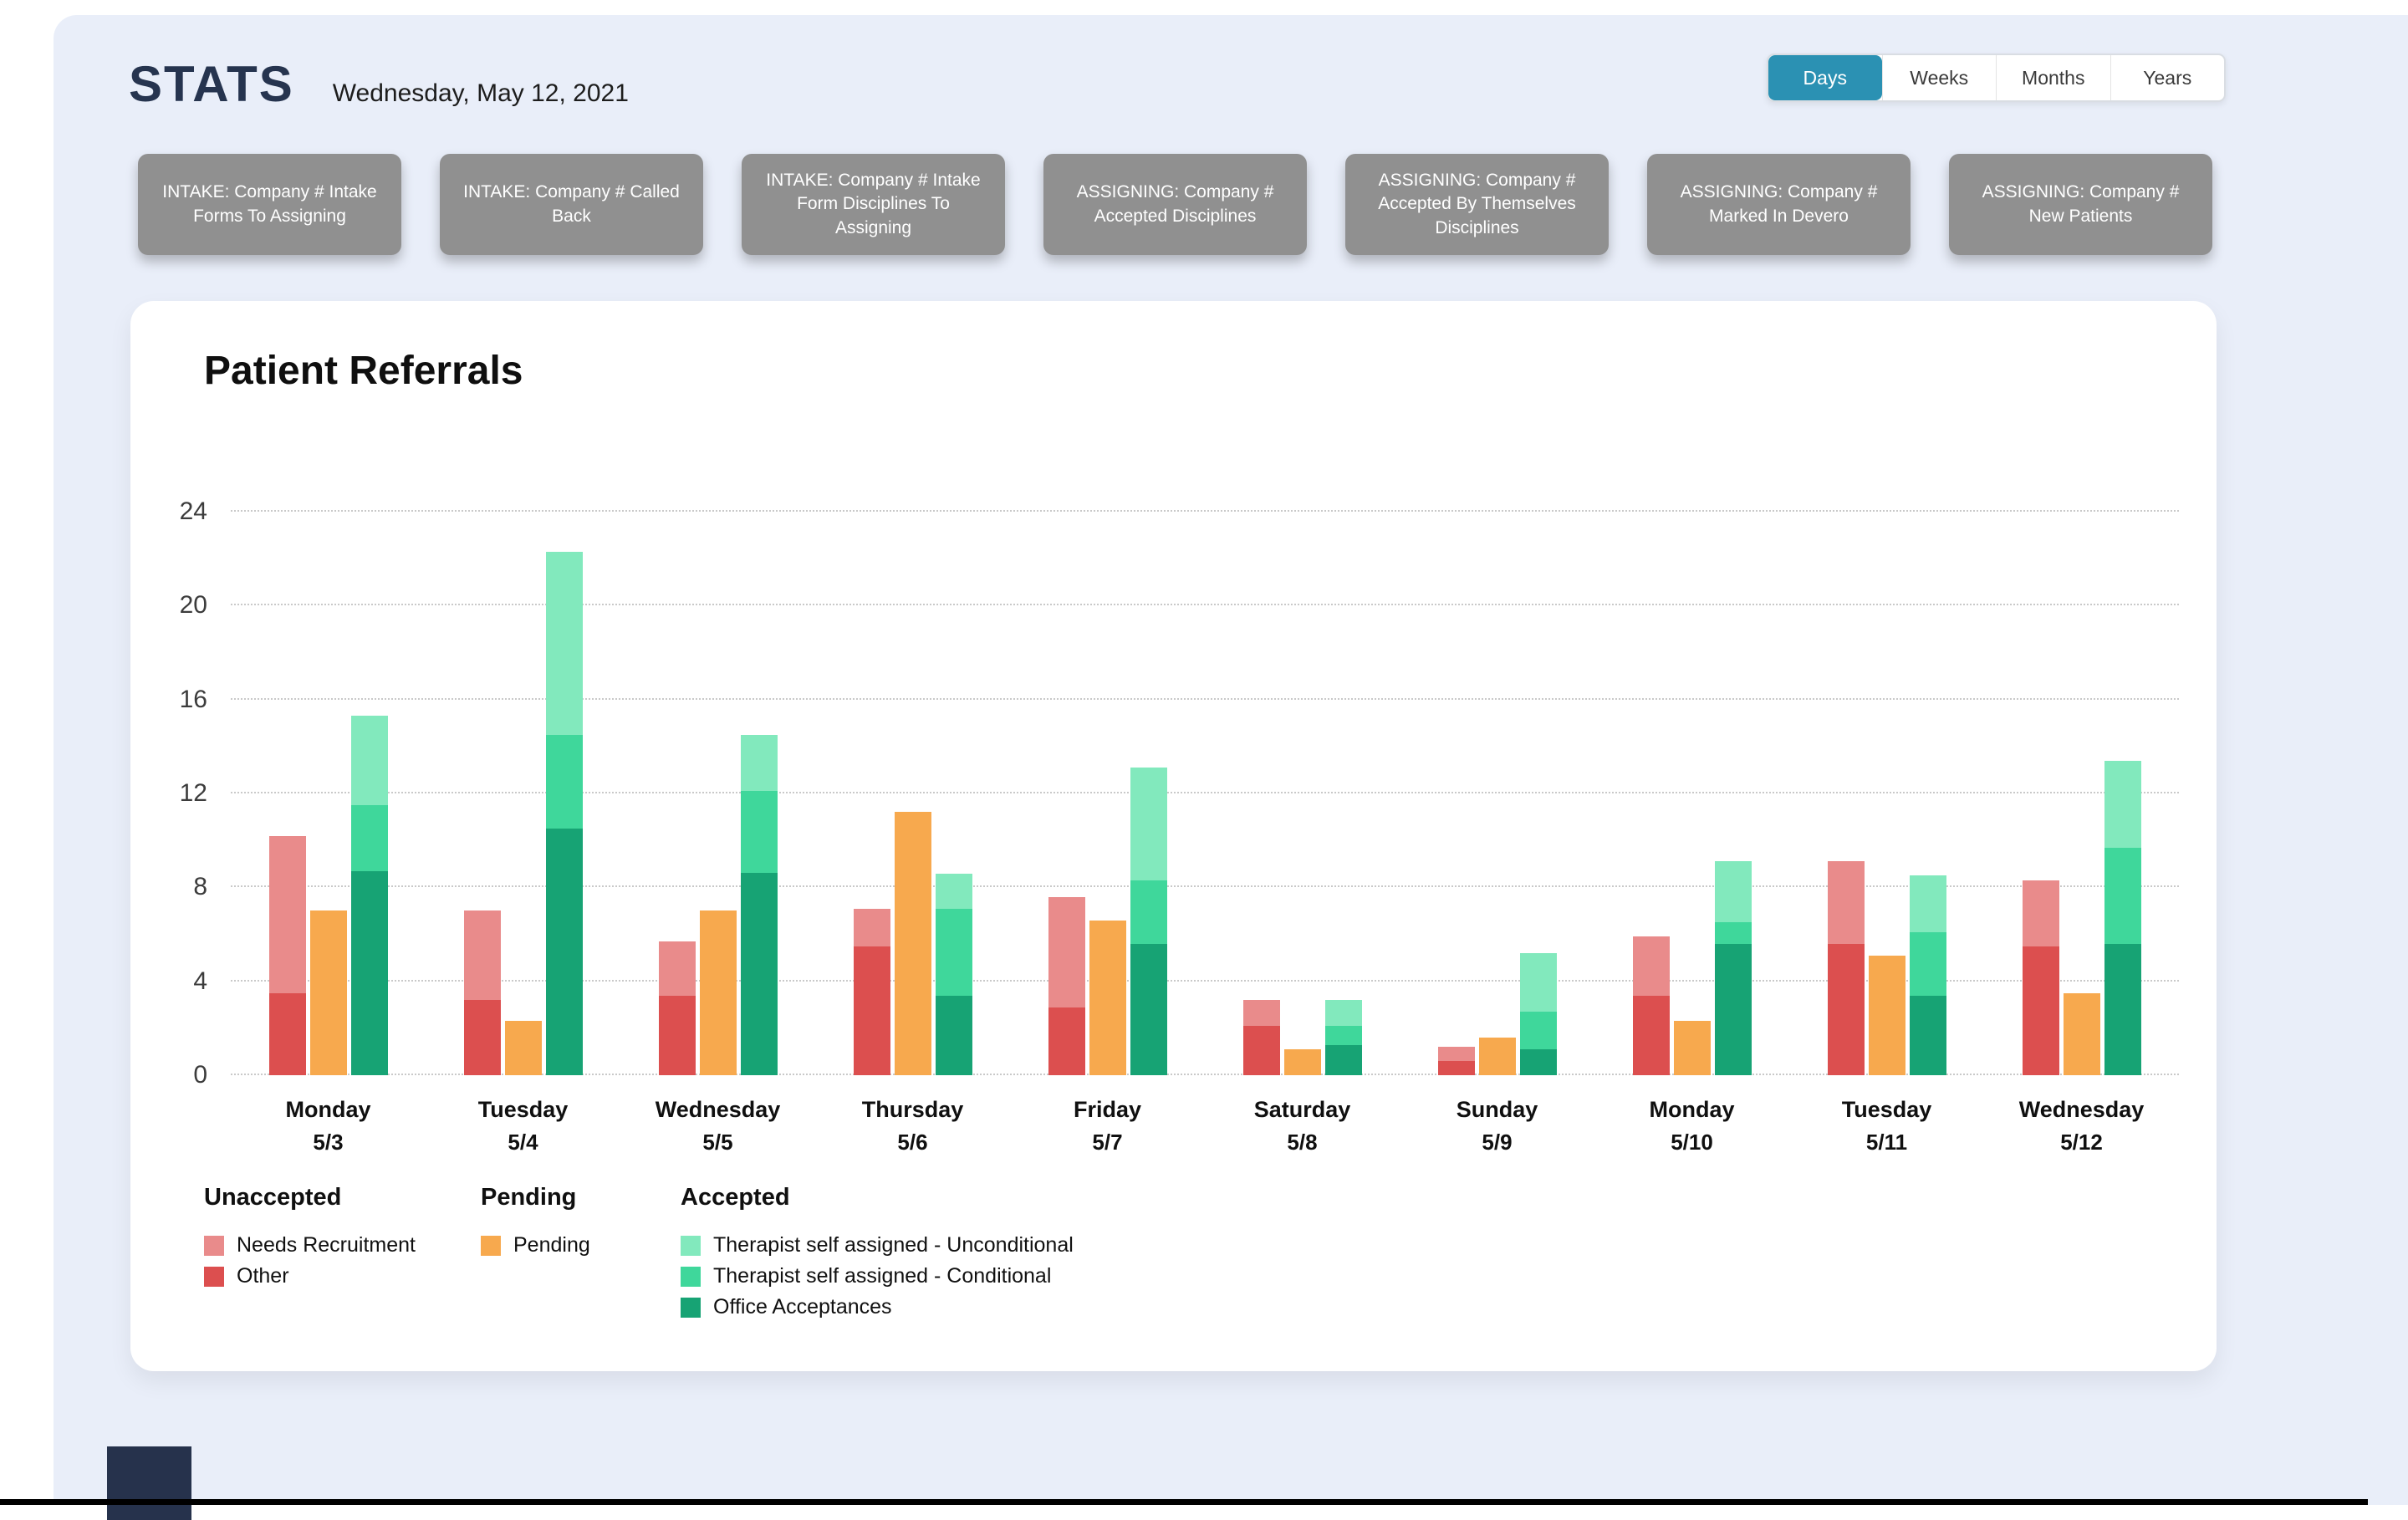 The width and height of the screenshot is (2408, 1520). What do you see at coordinates (1825, 77) in the screenshot?
I see `tab-days: Days` at bounding box center [1825, 77].